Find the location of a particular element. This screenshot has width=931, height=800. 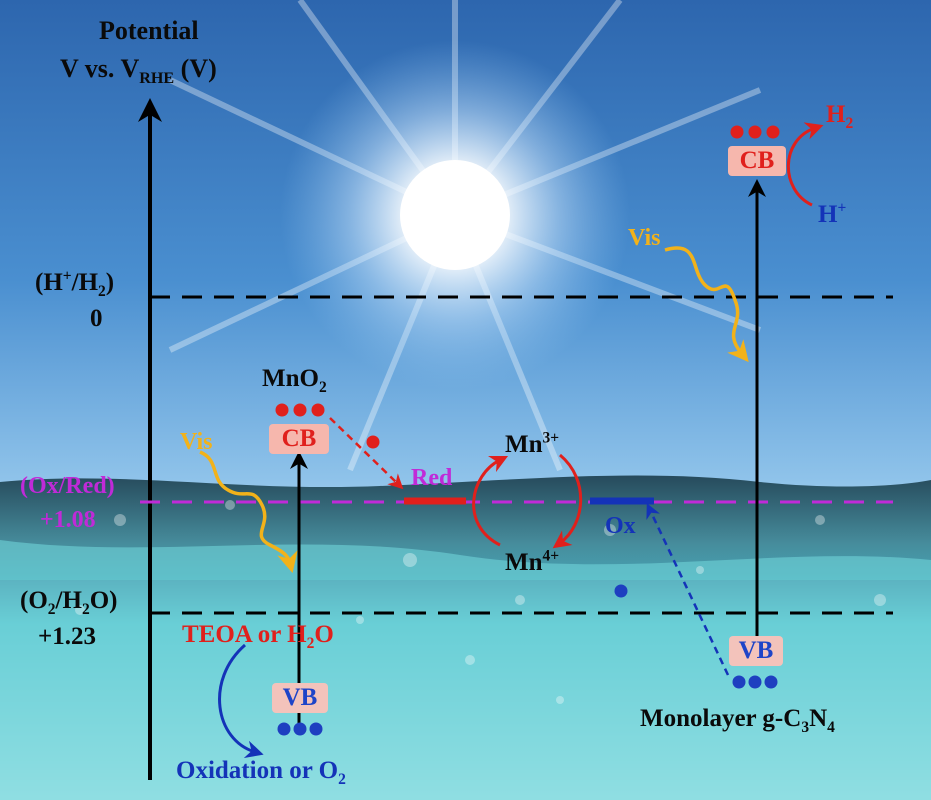

level-h2-mid: /H is located at coordinates (85, 282).